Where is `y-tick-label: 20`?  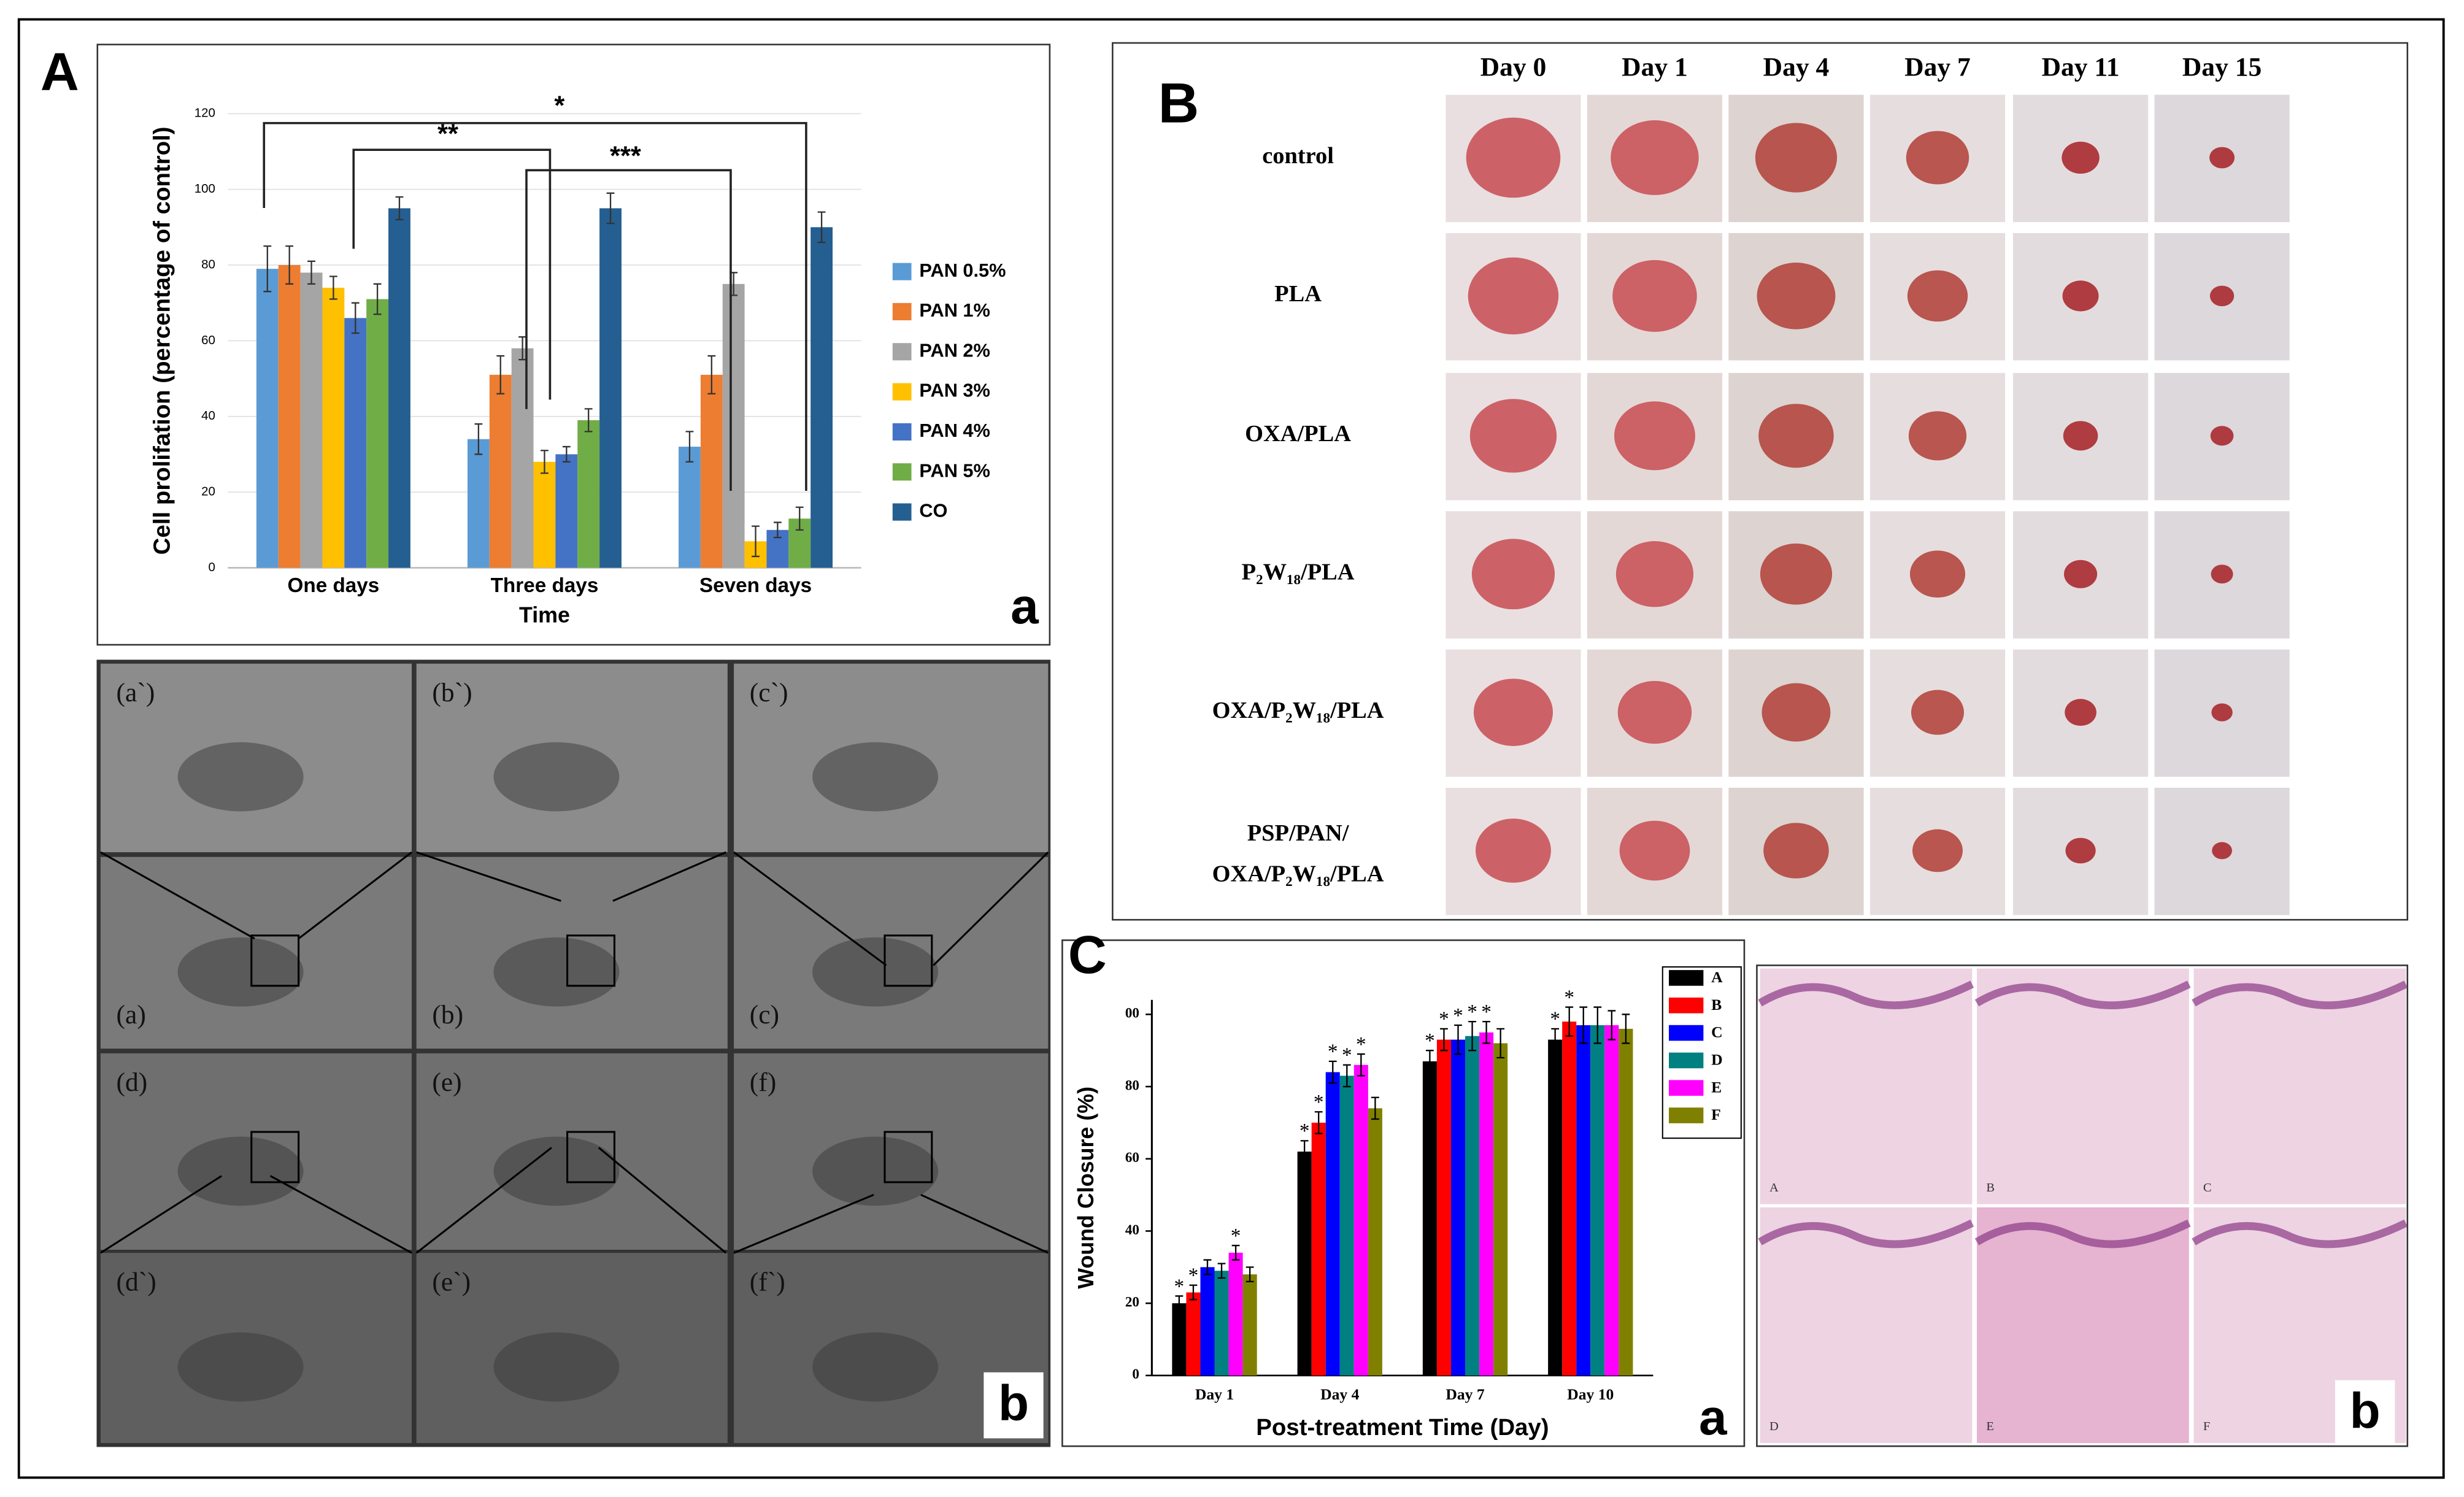 y-tick-label: 20 is located at coordinates (208, 491).